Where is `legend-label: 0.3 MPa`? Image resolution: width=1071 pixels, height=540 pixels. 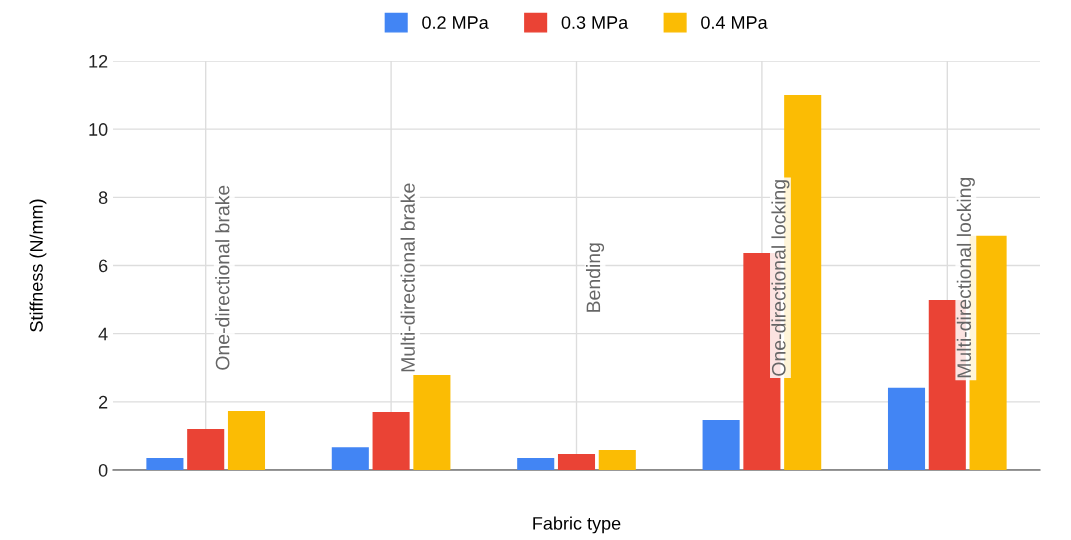
legend-label: 0.3 MPa is located at coordinates (595, 22).